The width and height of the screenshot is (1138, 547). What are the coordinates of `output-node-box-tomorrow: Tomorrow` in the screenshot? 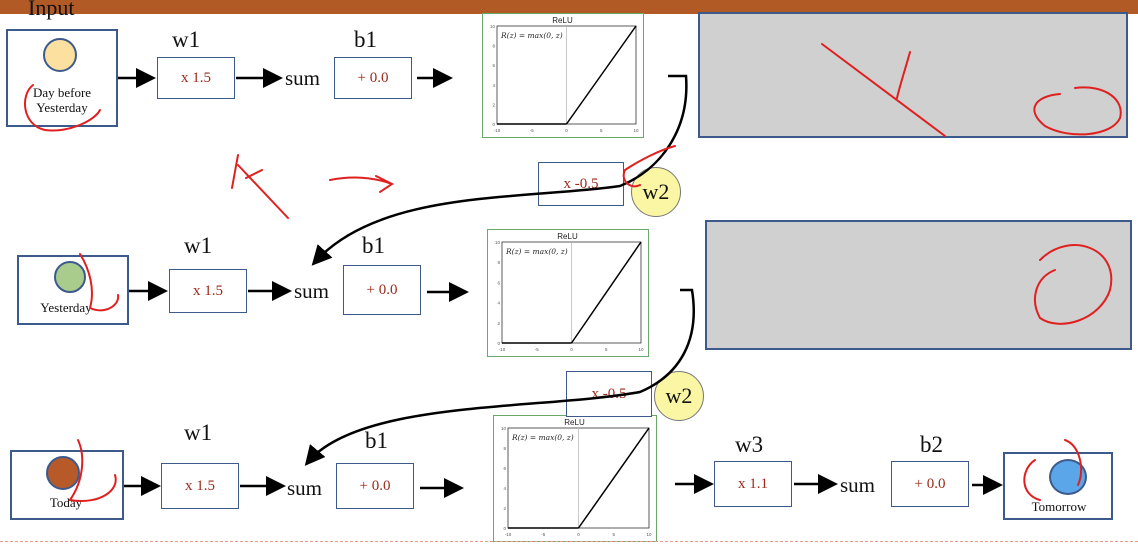 It's located at (1058, 486).